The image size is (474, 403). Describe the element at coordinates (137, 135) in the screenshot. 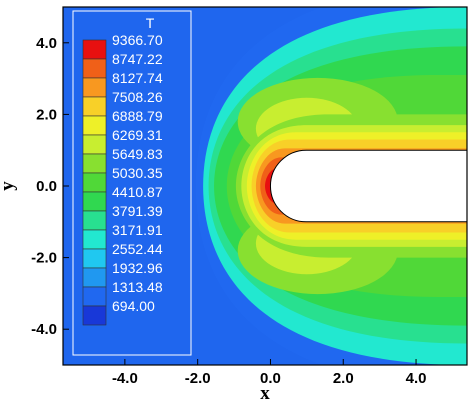

I see `legend-label: 6269.31` at that location.